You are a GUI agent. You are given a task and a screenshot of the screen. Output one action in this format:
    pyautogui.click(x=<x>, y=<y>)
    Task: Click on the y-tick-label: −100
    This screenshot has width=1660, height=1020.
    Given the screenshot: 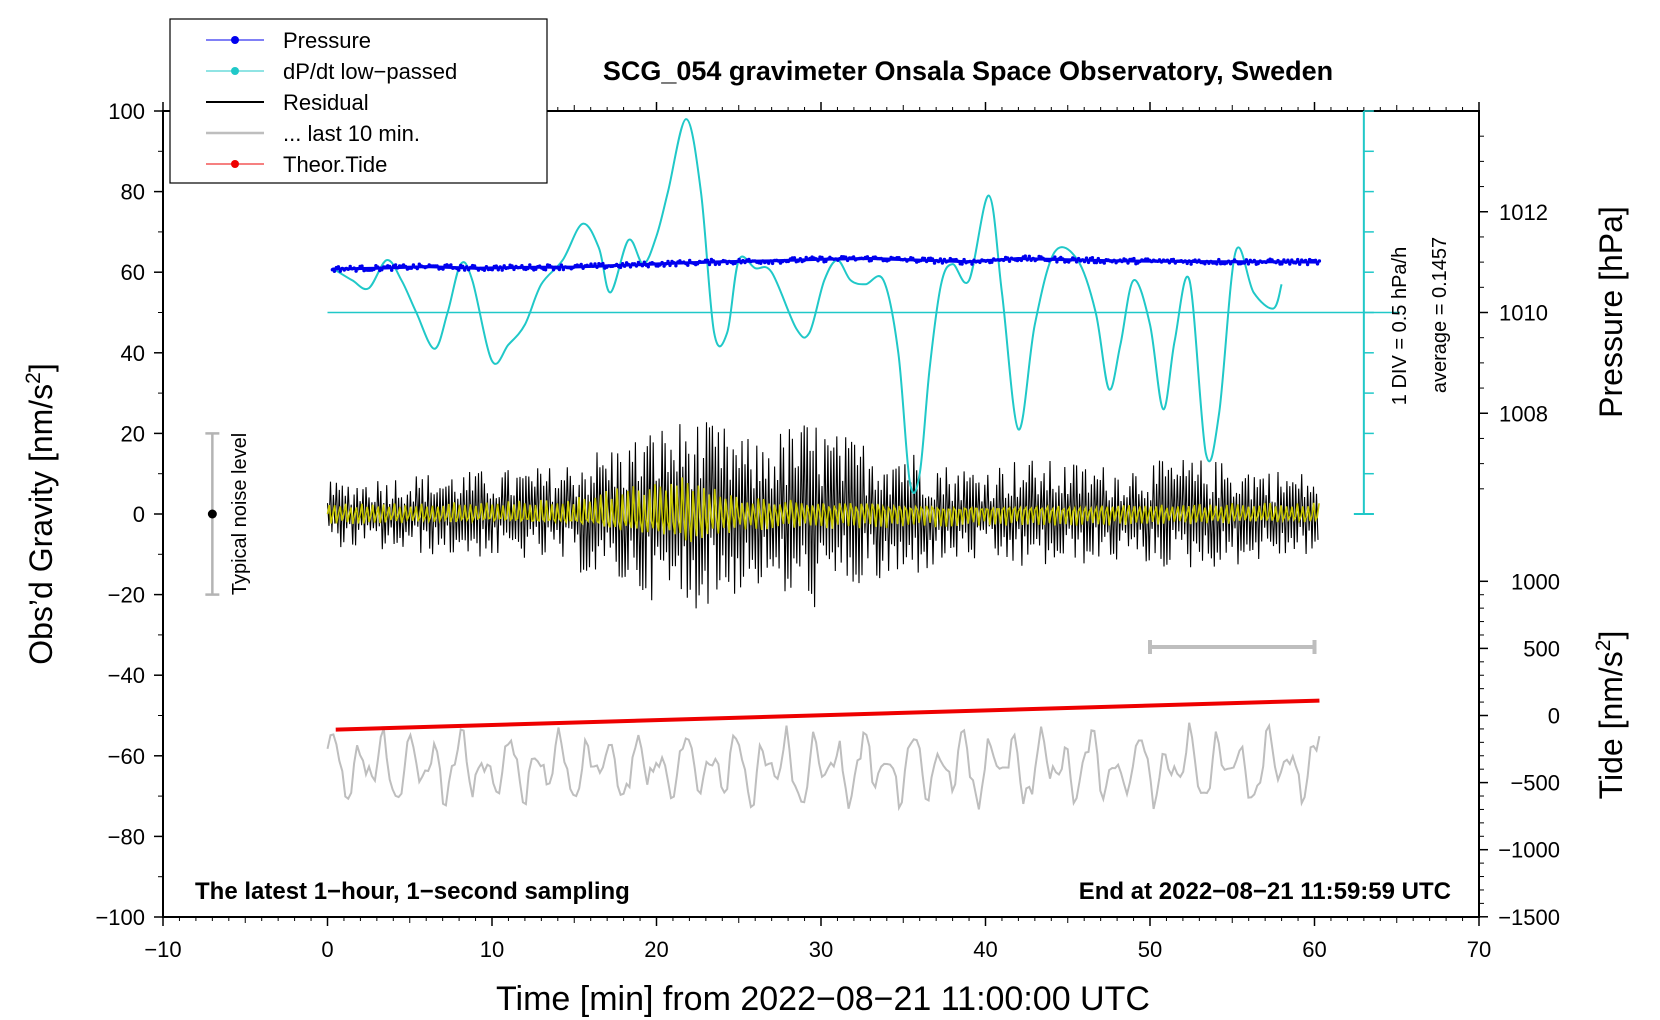 What is the action you would take?
    pyautogui.click(x=120, y=917)
    